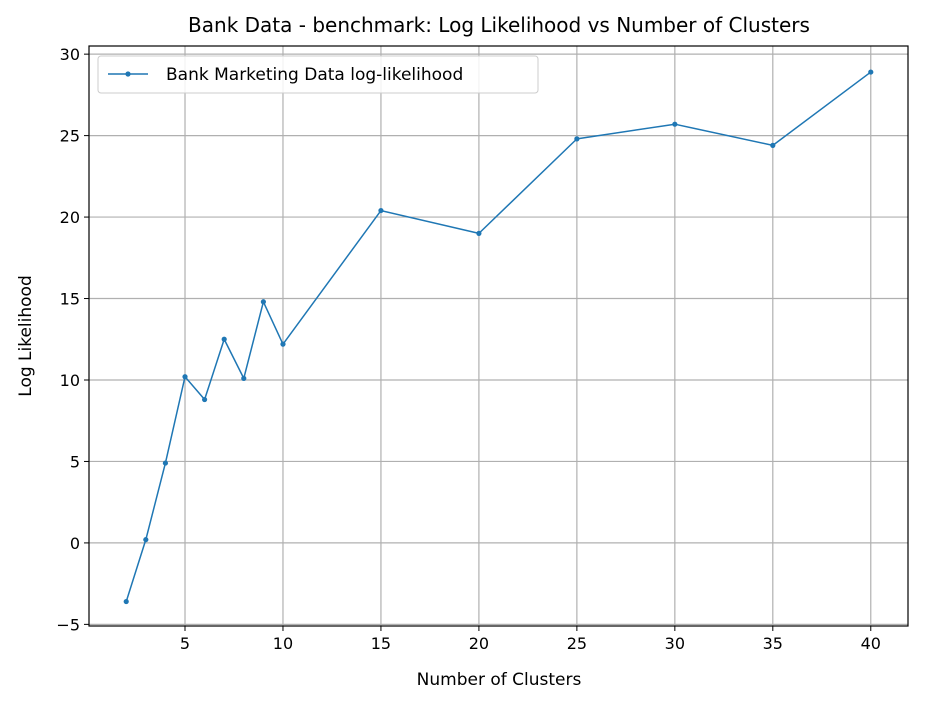  What do you see at coordinates (70, 217) in the screenshot?
I see `y-tick-label: 20` at bounding box center [70, 217].